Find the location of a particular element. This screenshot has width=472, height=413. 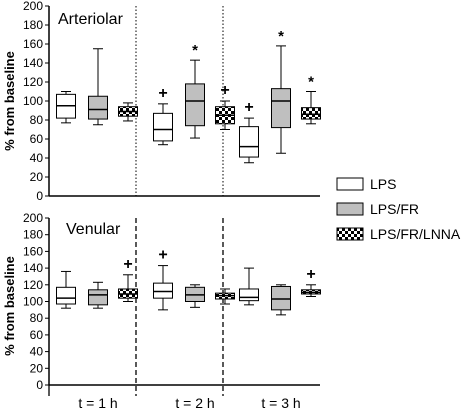

box-lps-fr-lnna-t3-significance-marker: + is located at coordinates (310, 274).